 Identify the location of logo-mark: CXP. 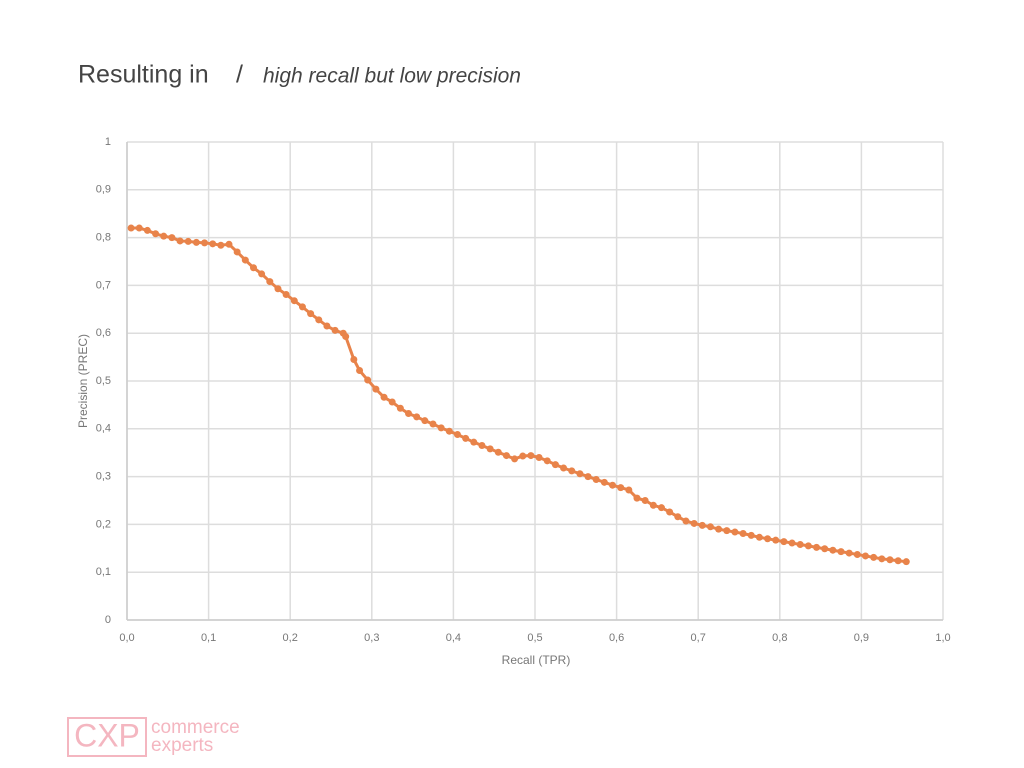
(107, 735).